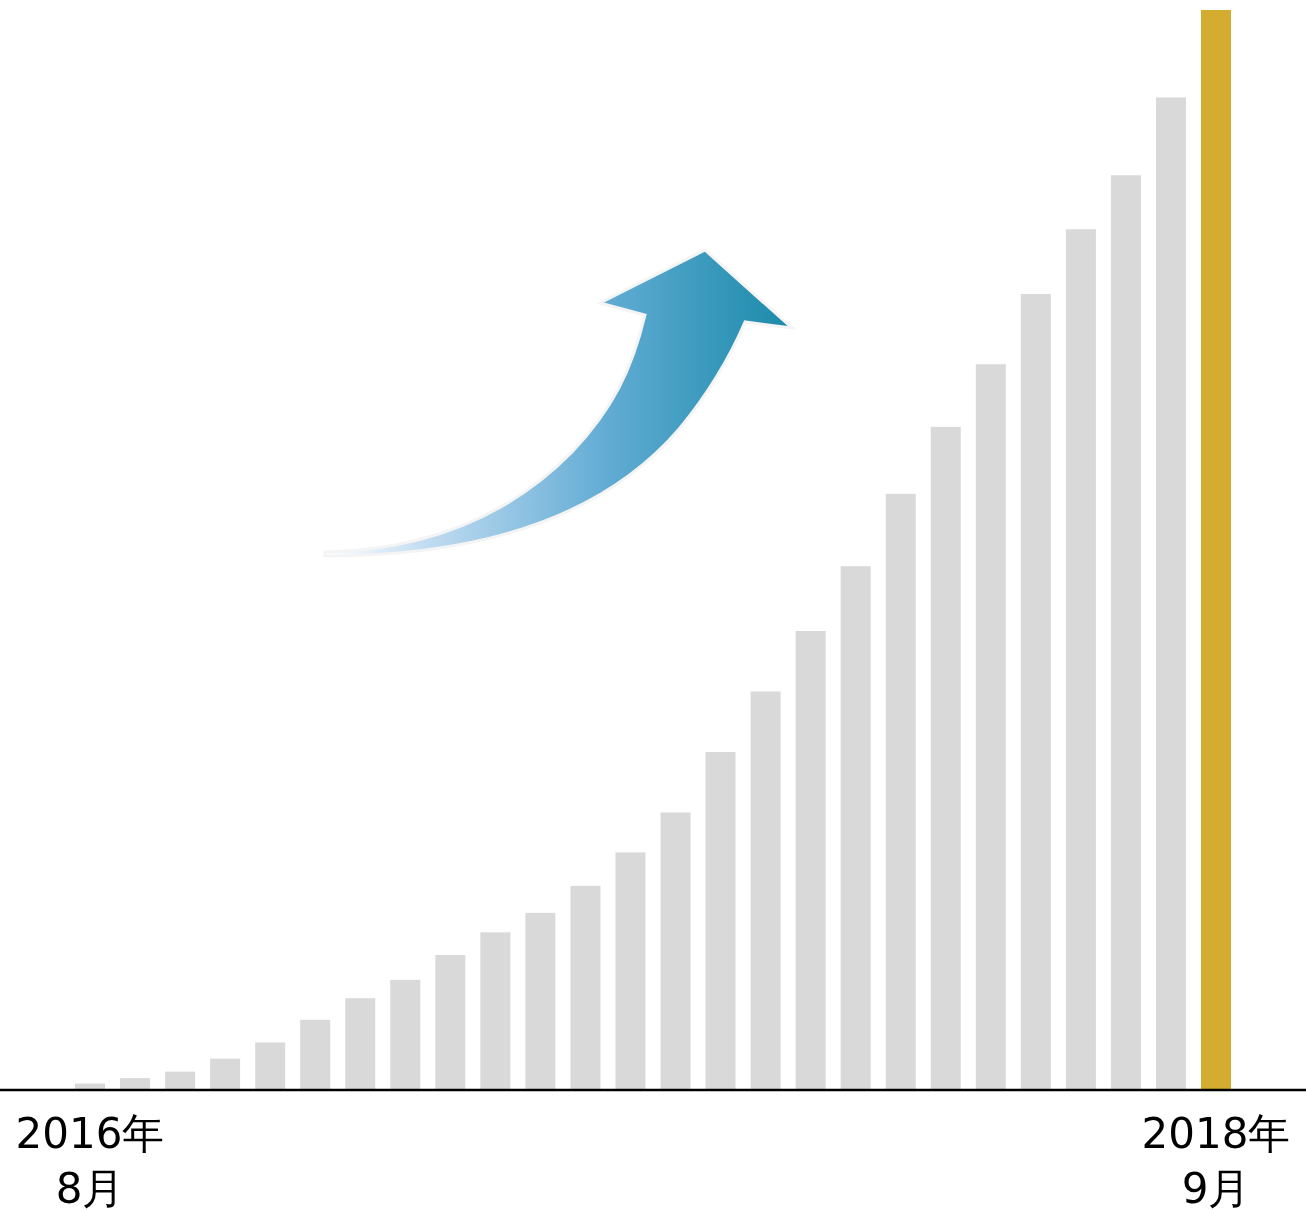 The image size is (1306, 1210). What do you see at coordinates (90, 1159) in the screenshot?
I see `x-tick-label: 2016年 8月` at bounding box center [90, 1159].